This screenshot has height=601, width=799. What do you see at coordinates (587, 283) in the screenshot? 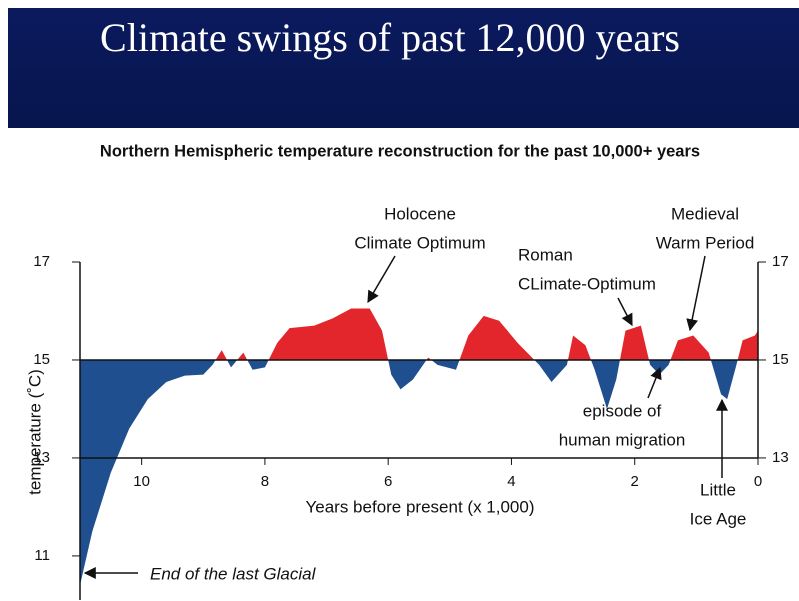
I see `annotation: CLimate-Optimum` at bounding box center [587, 283].